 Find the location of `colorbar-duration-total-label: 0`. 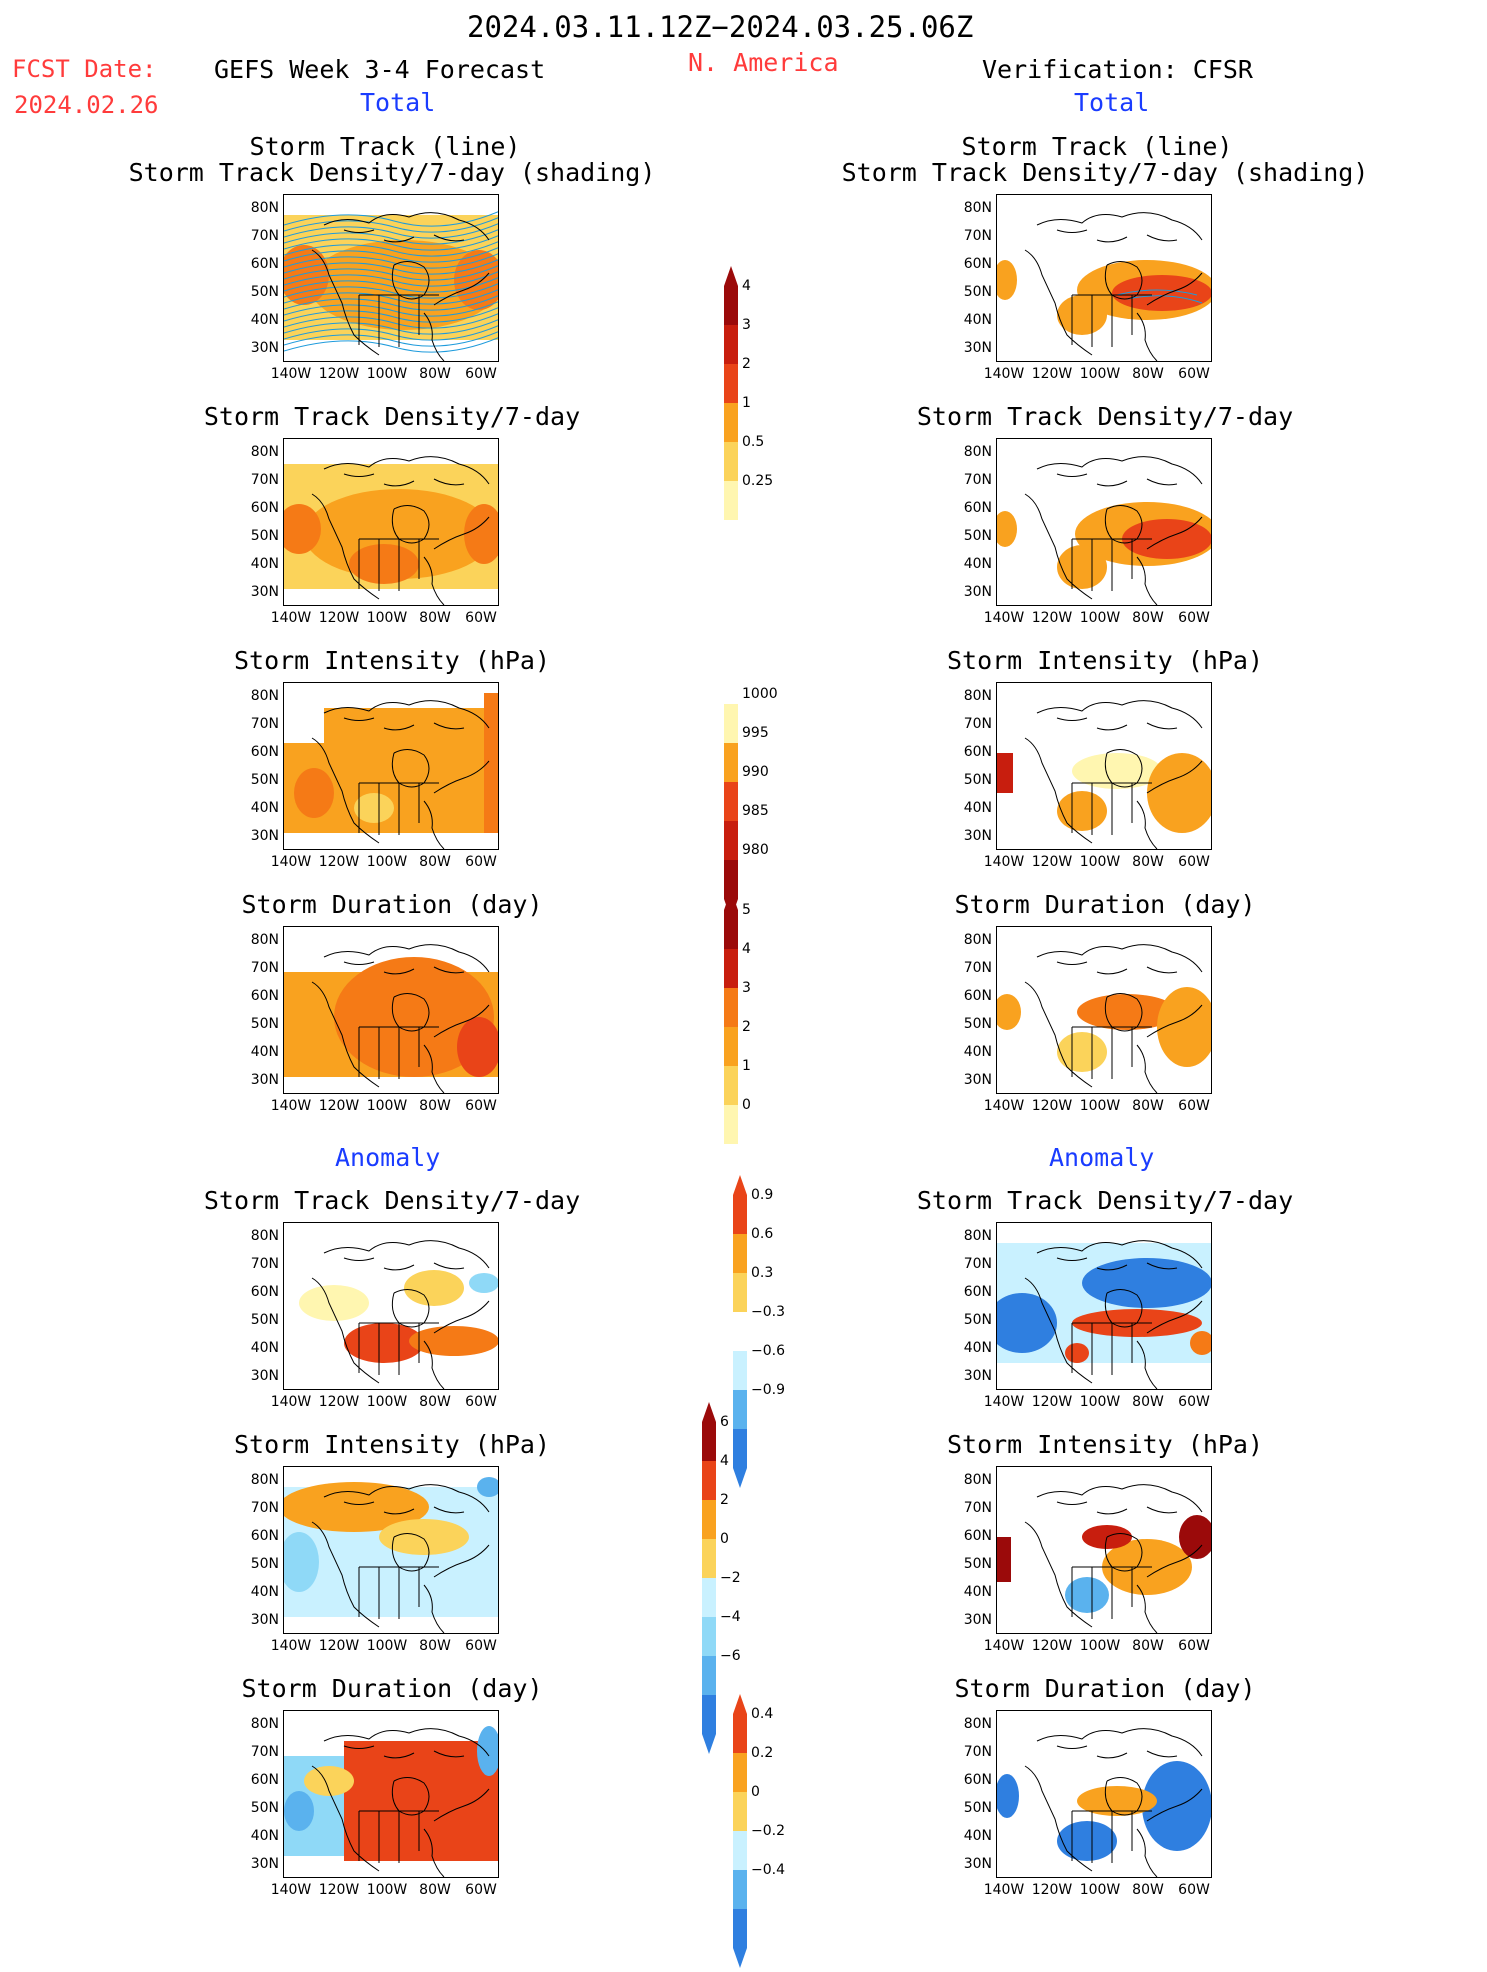

colorbar-duration-total-label: 0 is located at coordinates (746, 1105).